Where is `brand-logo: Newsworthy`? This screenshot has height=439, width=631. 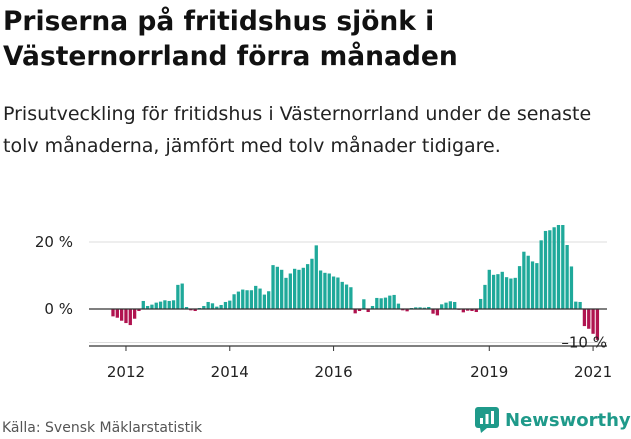 brand-logo: Newsworthy is located at coordinates (553, 420).